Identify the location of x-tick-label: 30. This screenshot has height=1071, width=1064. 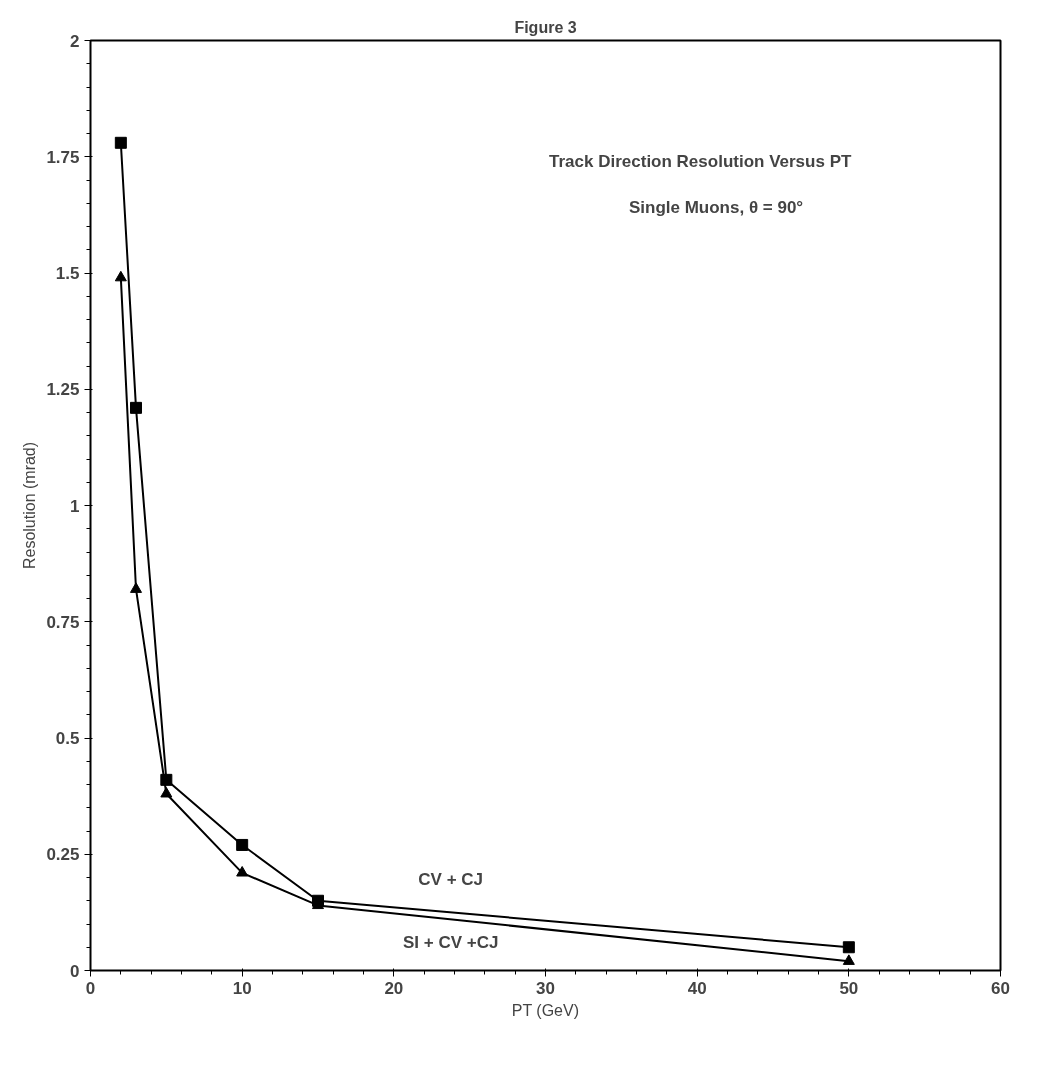
(545, 988).